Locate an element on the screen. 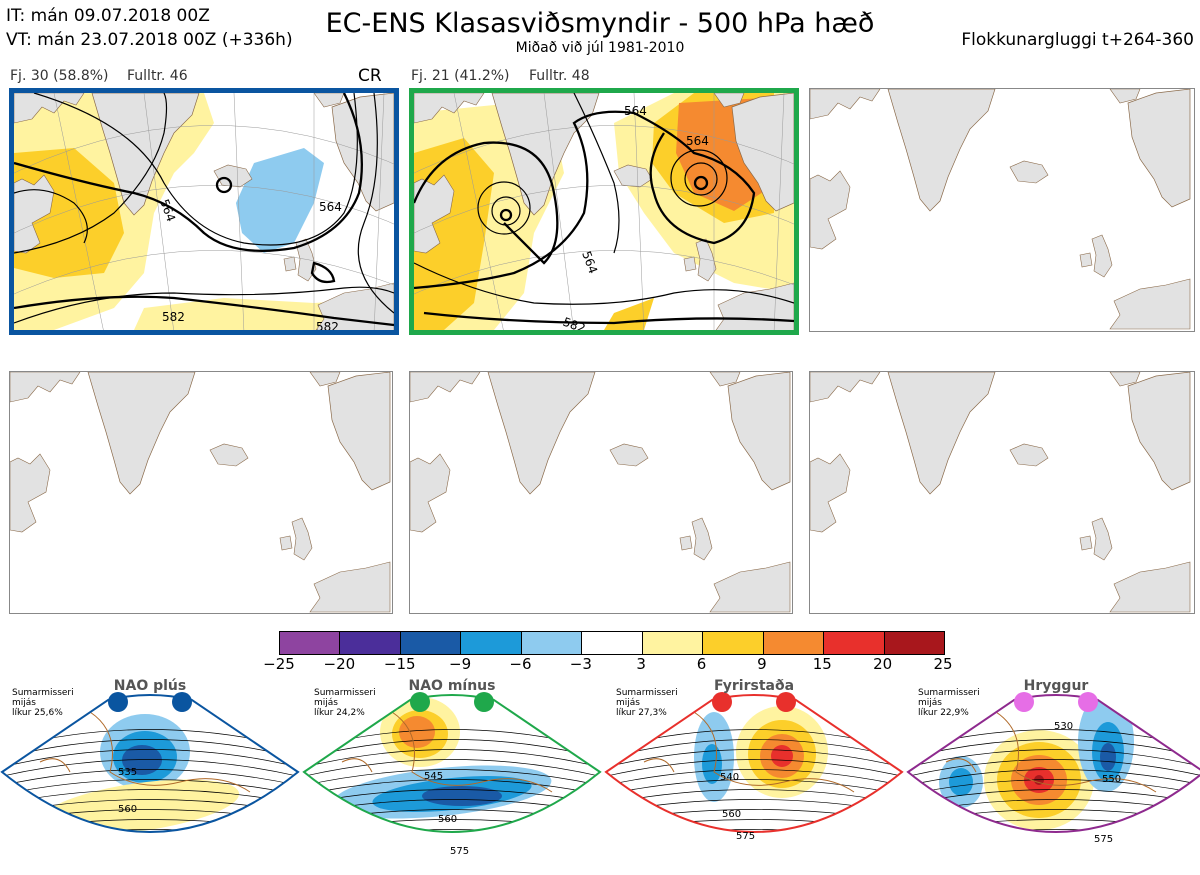 Image resolution: width=1200 pixels, height=875 pixels. cluster-1-tag: CR is located at coordinates (370, 76).